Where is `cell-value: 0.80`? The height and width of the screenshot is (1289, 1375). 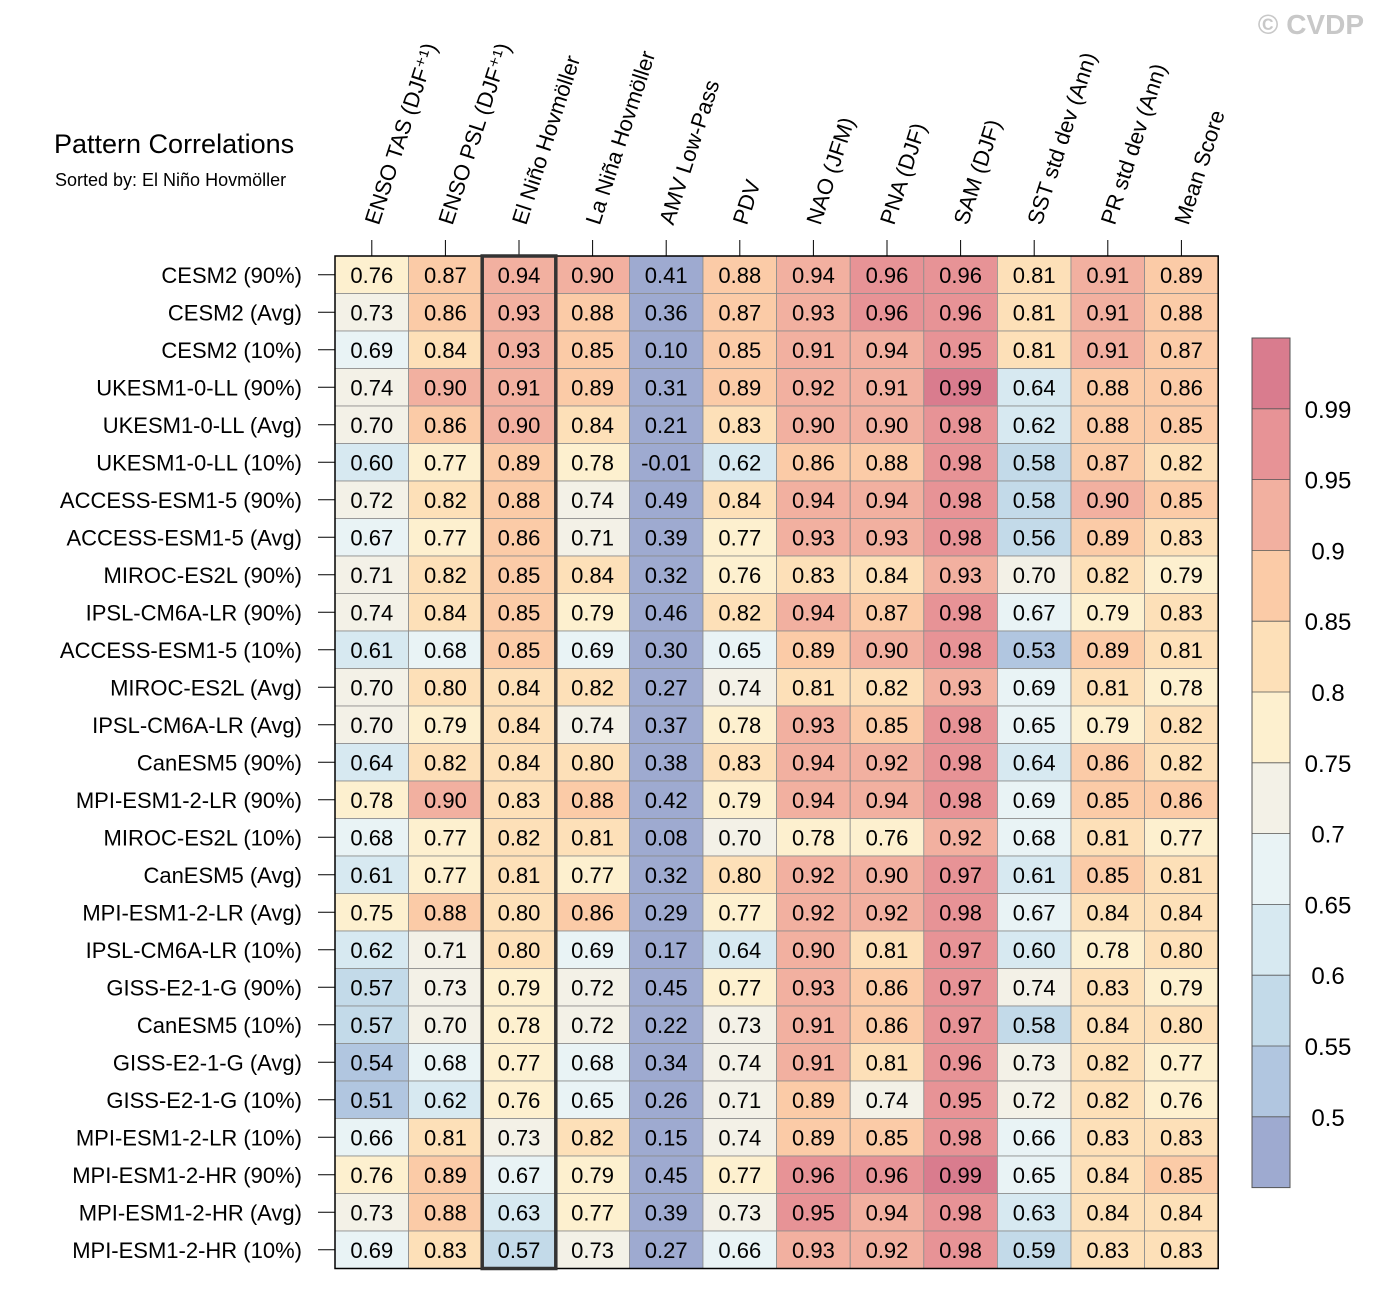 cell-value: 0.80 is located at coordinates (739, 875).